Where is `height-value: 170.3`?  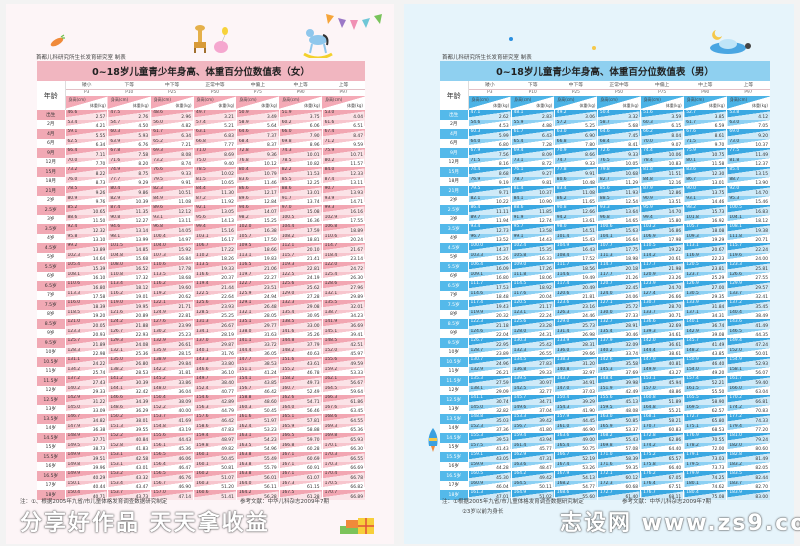 height-value: 170.3 is located at coordinates (331, 464).